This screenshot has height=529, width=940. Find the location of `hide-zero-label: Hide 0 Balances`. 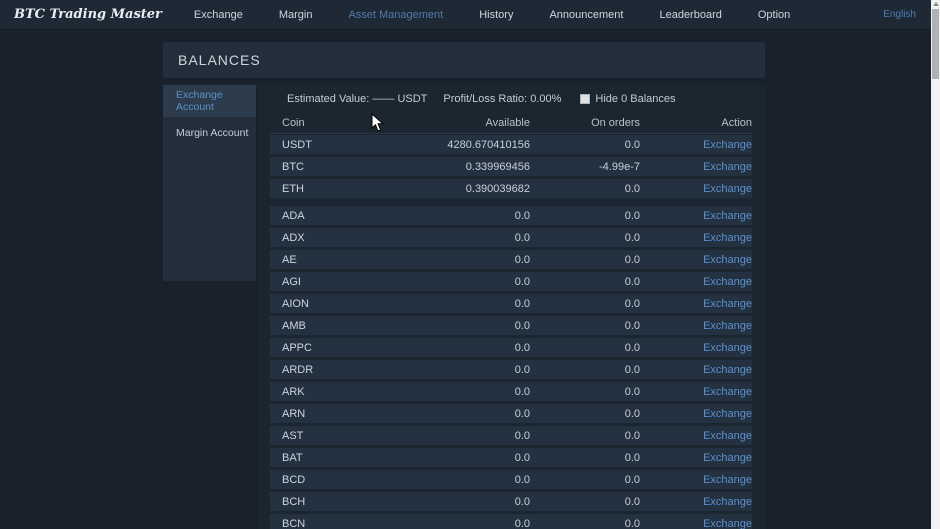

hide-zero-label: Hide 0 Balances is located at coordinates (635, 98).